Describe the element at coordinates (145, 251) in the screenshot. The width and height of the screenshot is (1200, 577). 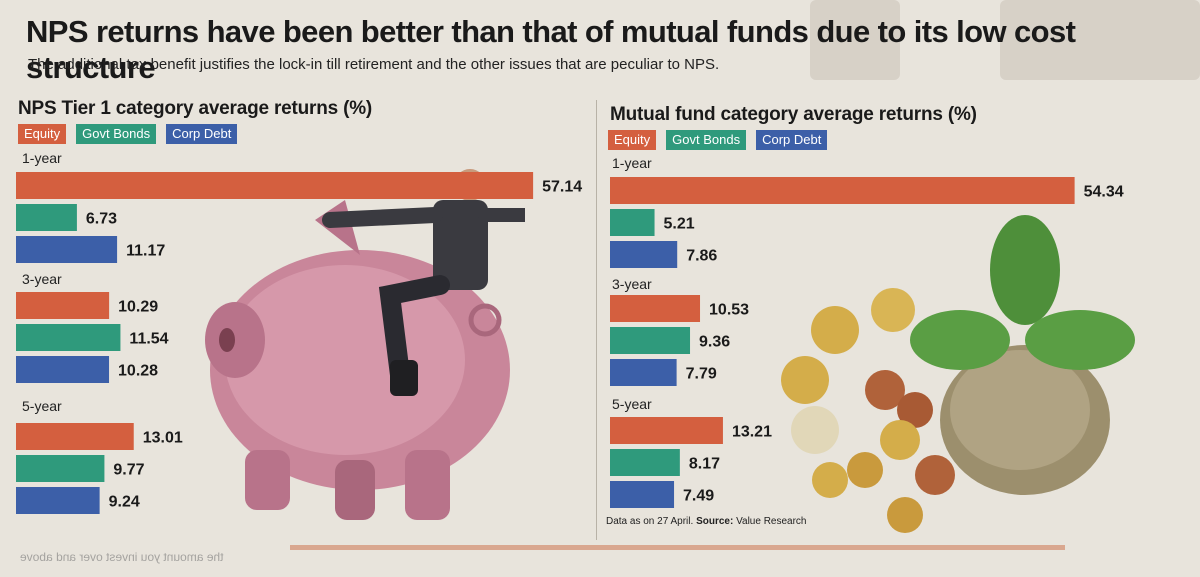
I see `data-label: 11.17` at that location.